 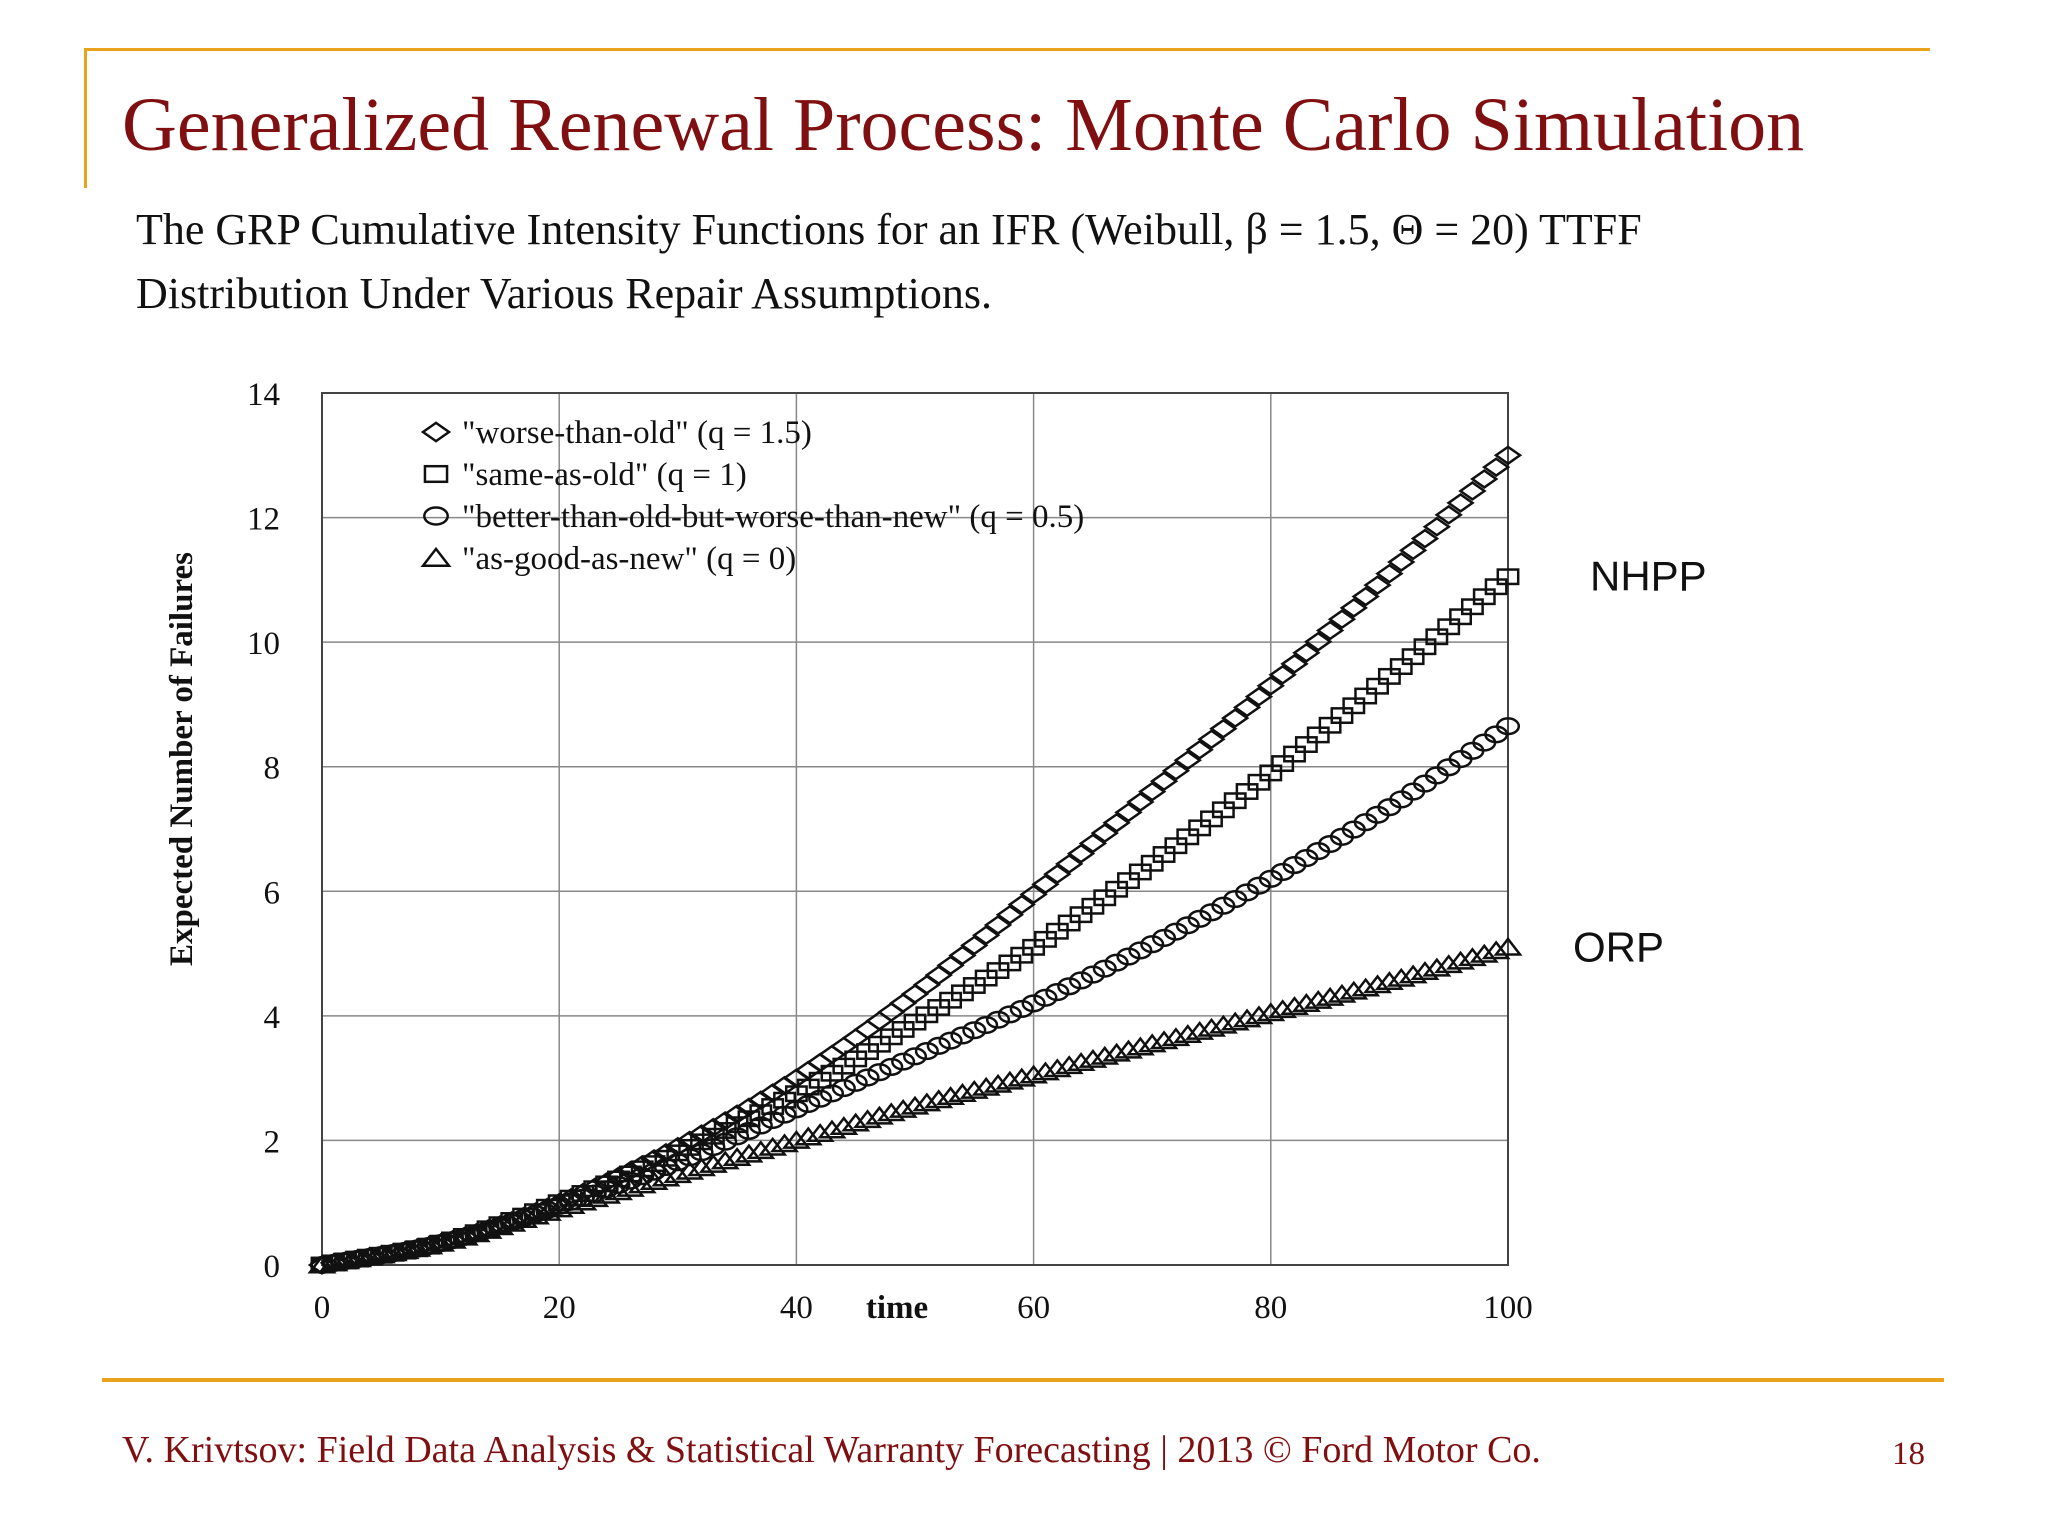 What do you see at coordinates (637, 433) in the screenshot?
I see `legend-entry: "worse-than-old" (q = 1.5)` at bounding box center [637, 433].